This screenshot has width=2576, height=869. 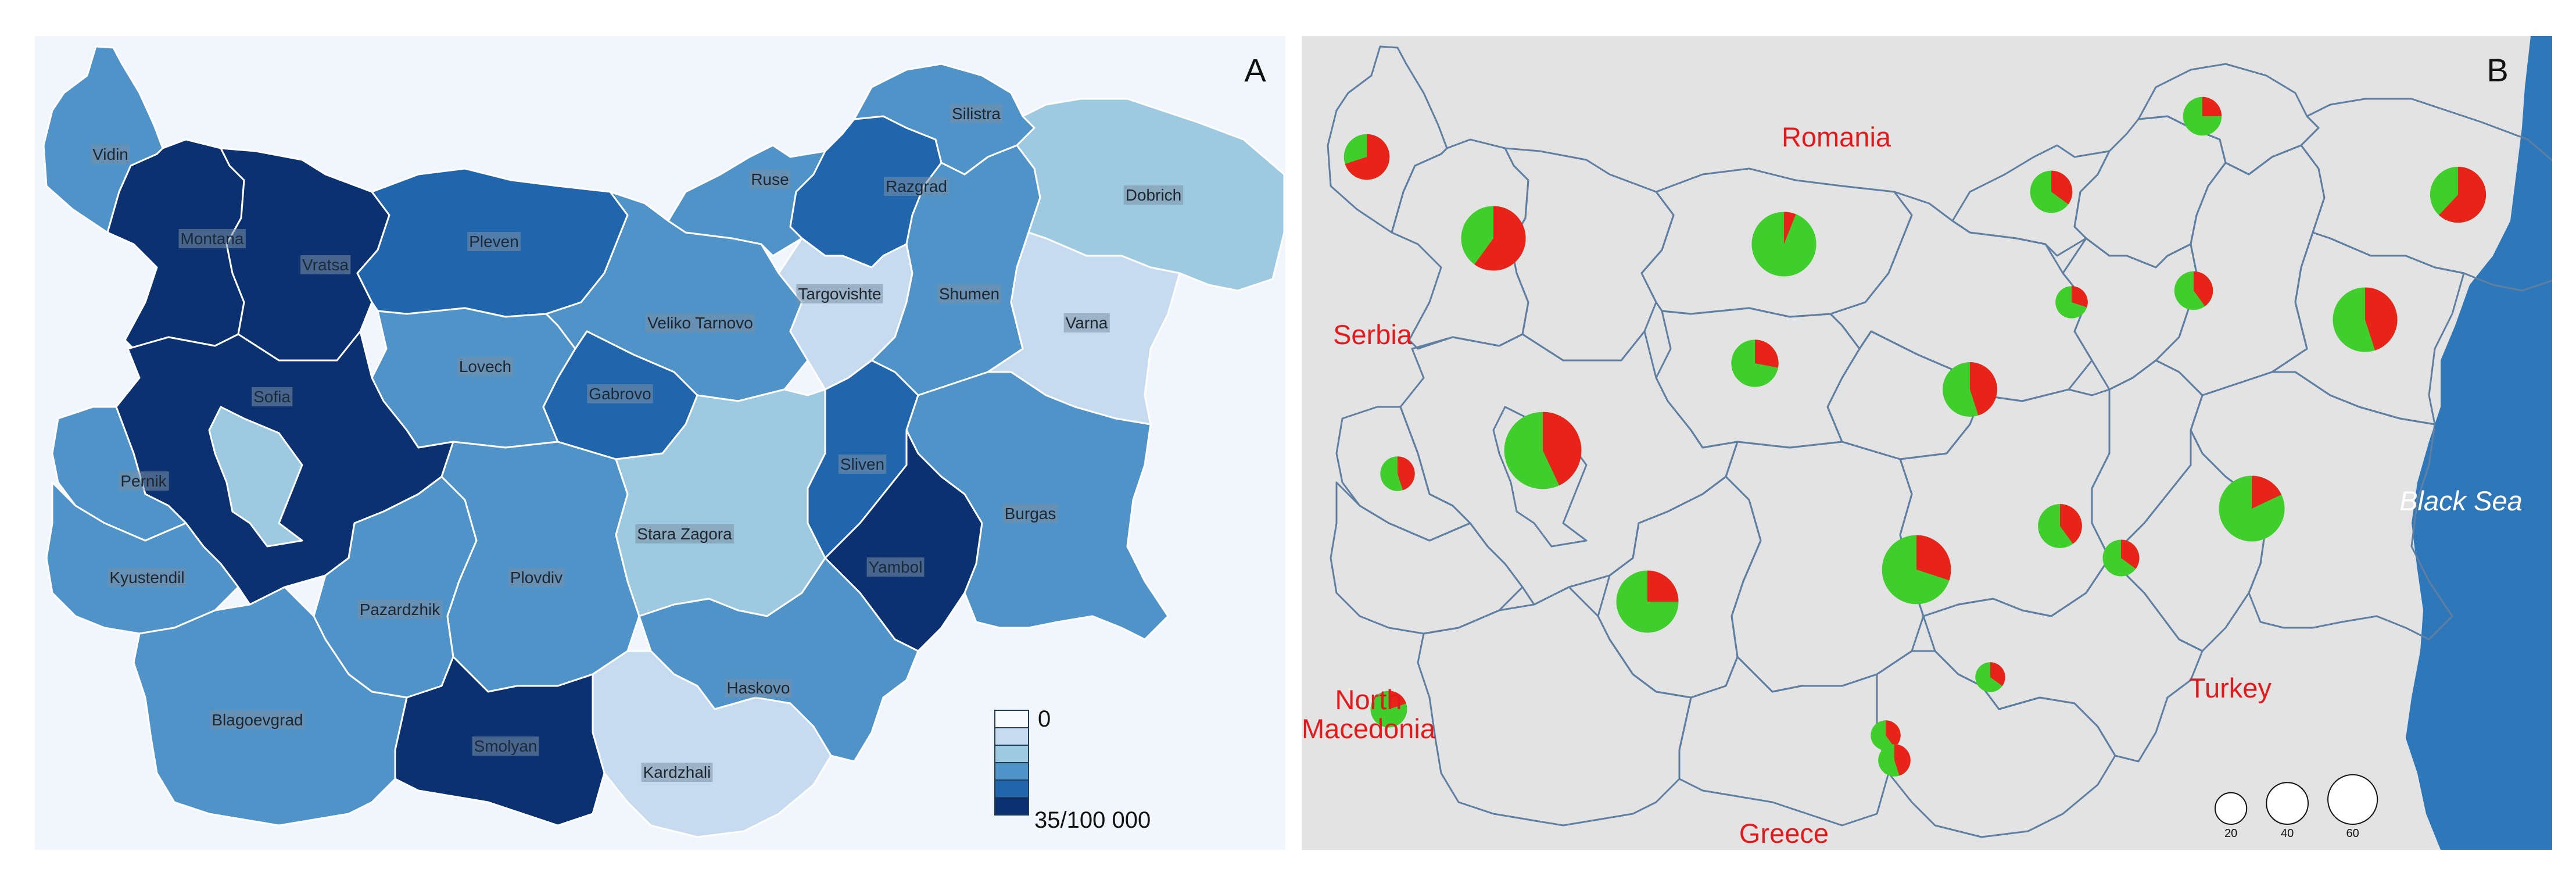 I want to click on district-label-gabrovo: Gabrovo, so click(x=620, y=394).